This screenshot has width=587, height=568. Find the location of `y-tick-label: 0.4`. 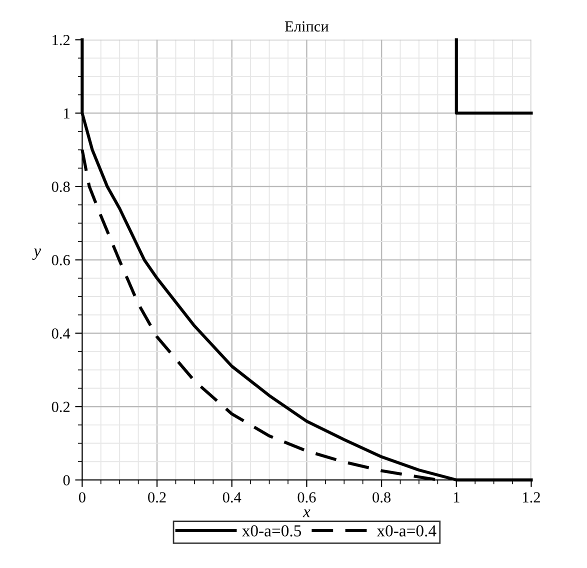

y-tick-label: 0.4 is located at coordinates (61, 333).